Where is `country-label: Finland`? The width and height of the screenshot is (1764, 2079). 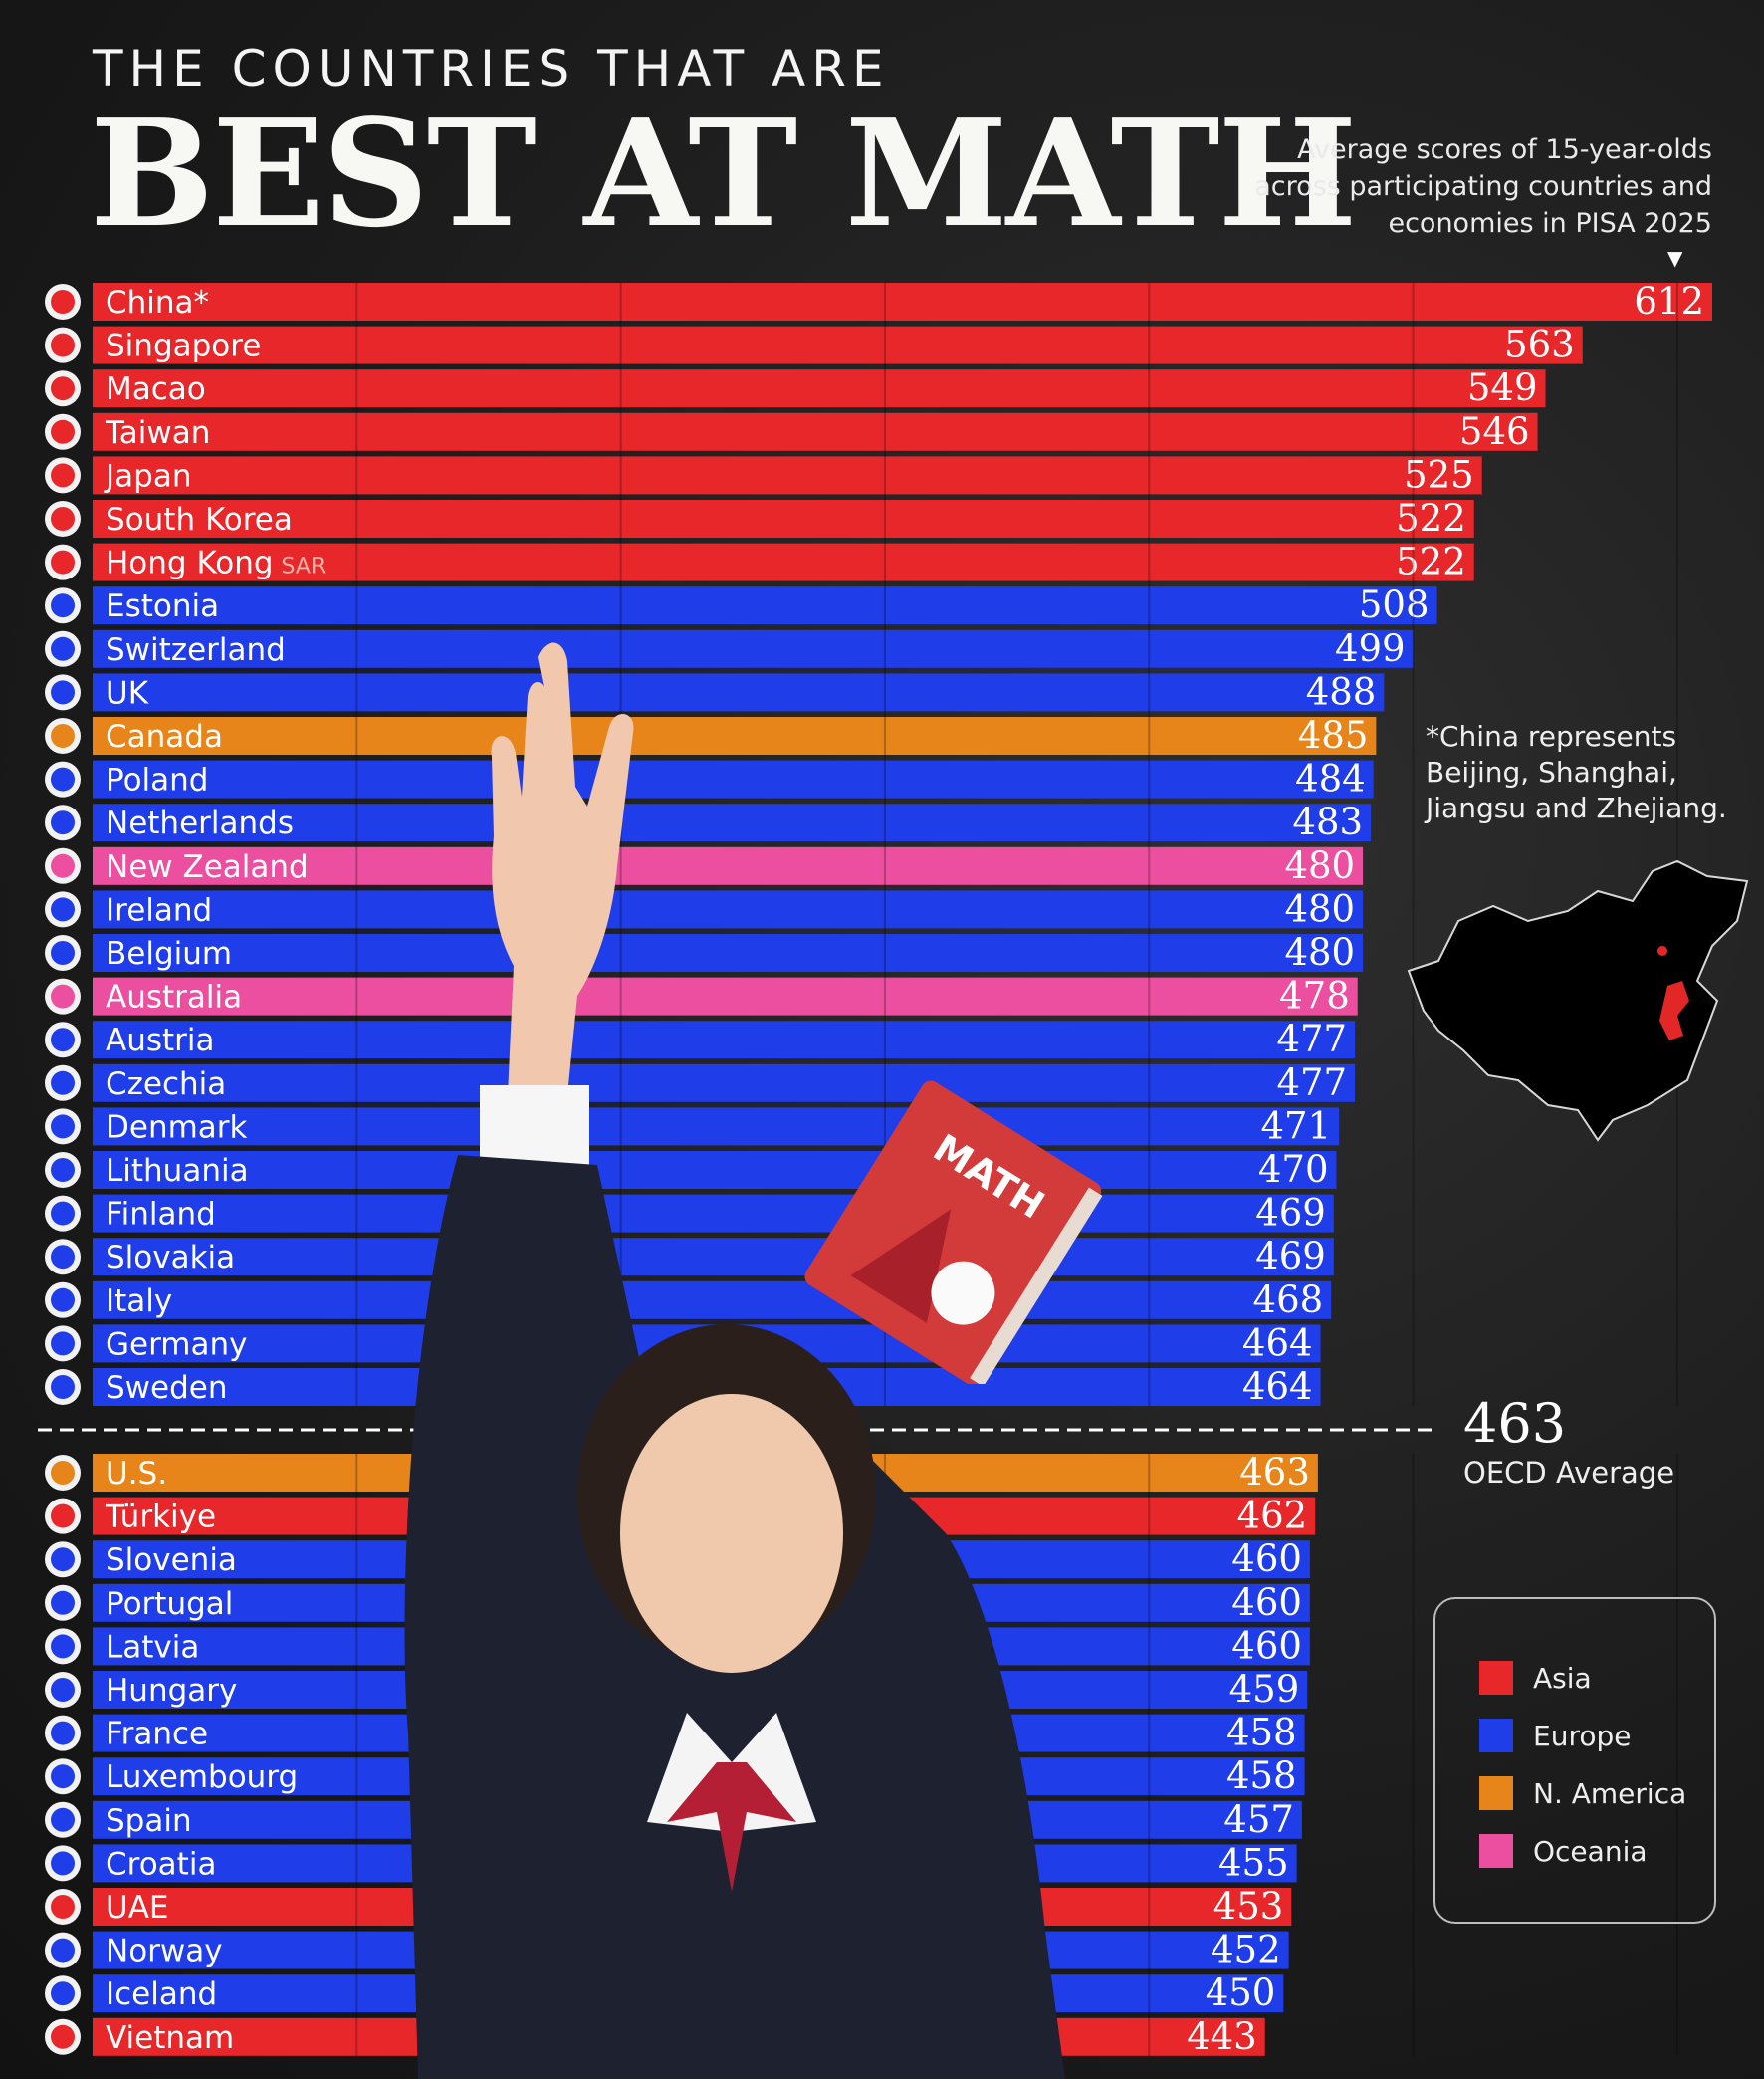 country-label: Finland is located at coordinates (161, 1215).